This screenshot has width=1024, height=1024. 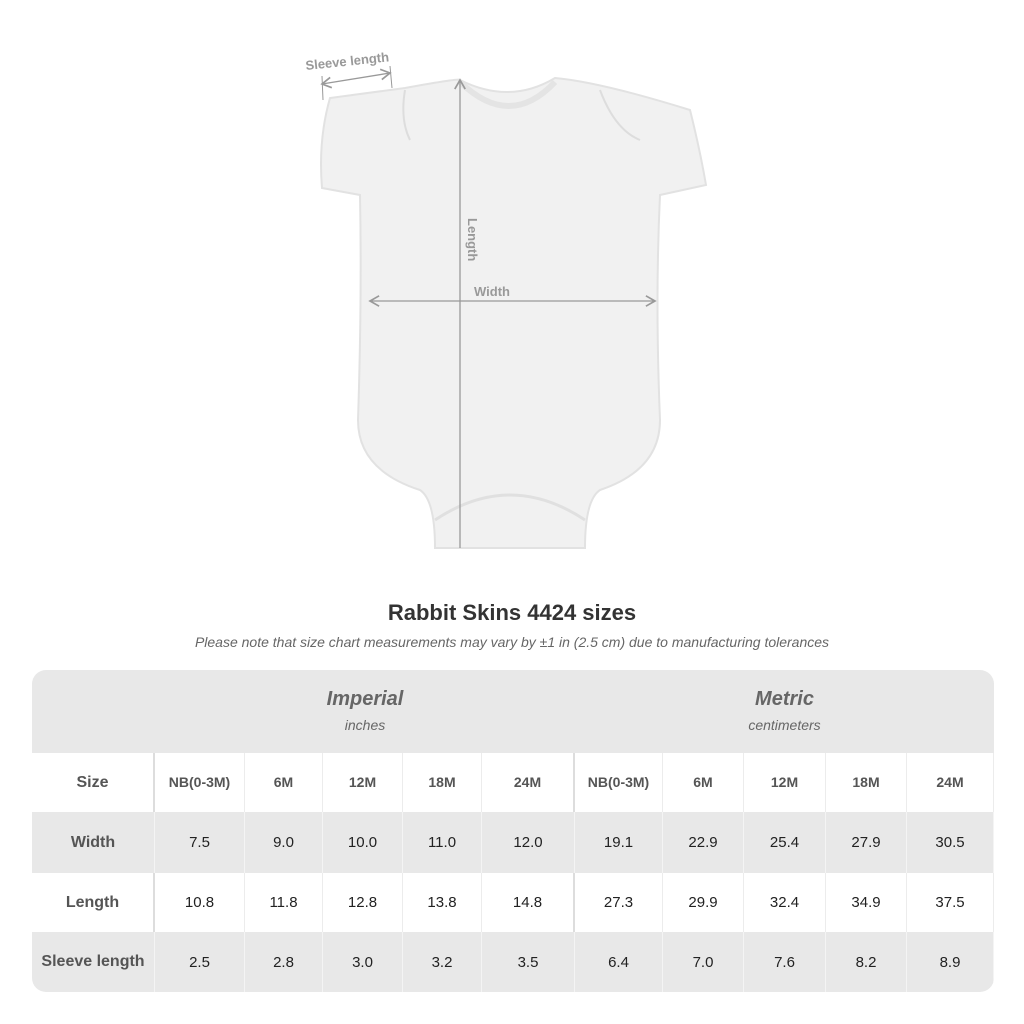 I want to click on metric-size-header: 6M, so click(x=703, y=782).